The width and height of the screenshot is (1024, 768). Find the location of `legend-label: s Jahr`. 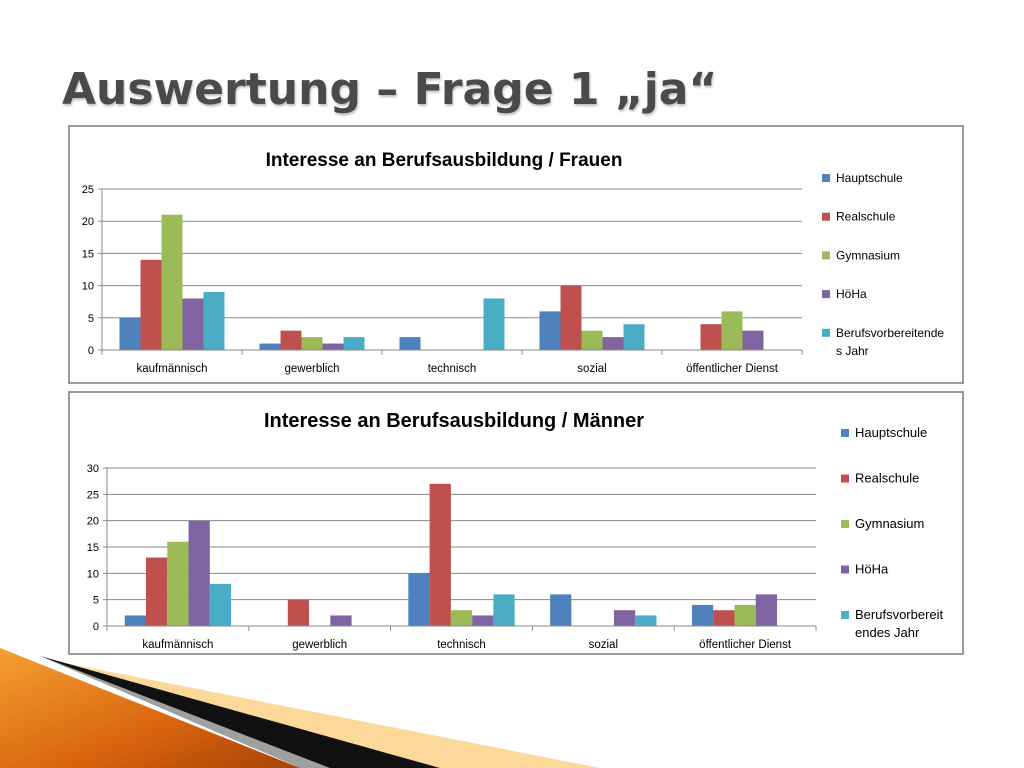

legend-label: s Jahr is located at coordinates (852, 351).